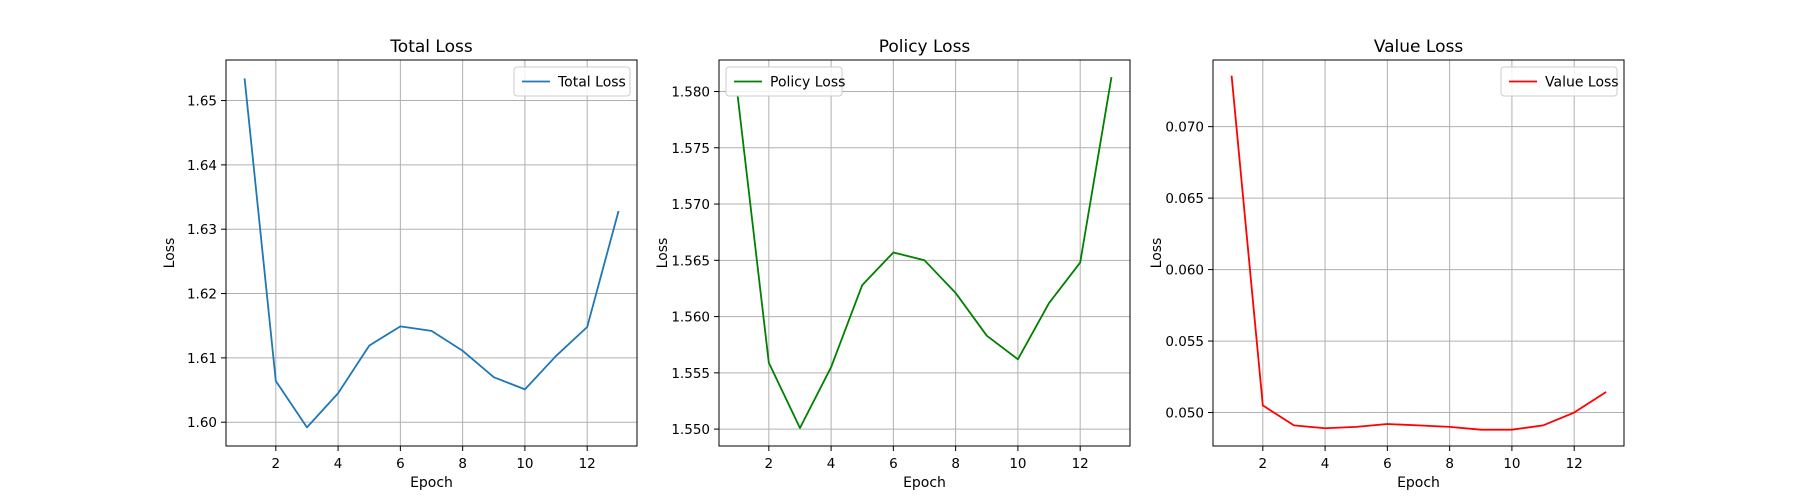 Image resolution: width=1800 pixels, height=500 pixels. I want to click on y-tick-label: 1.570, so click(690, 205).